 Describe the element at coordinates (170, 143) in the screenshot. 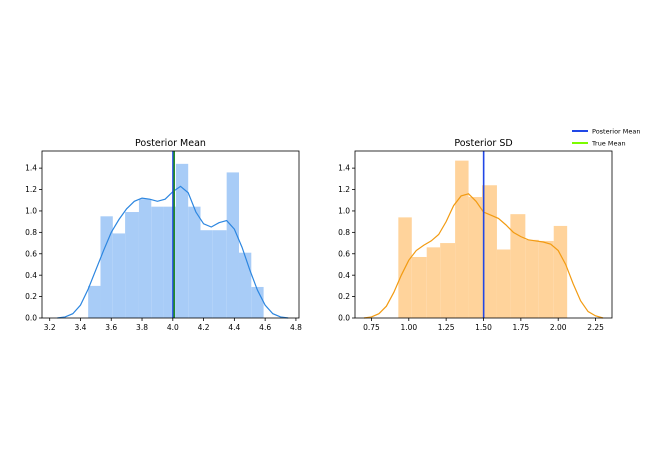

I see `chart-title: Posterior Mean` at that location.